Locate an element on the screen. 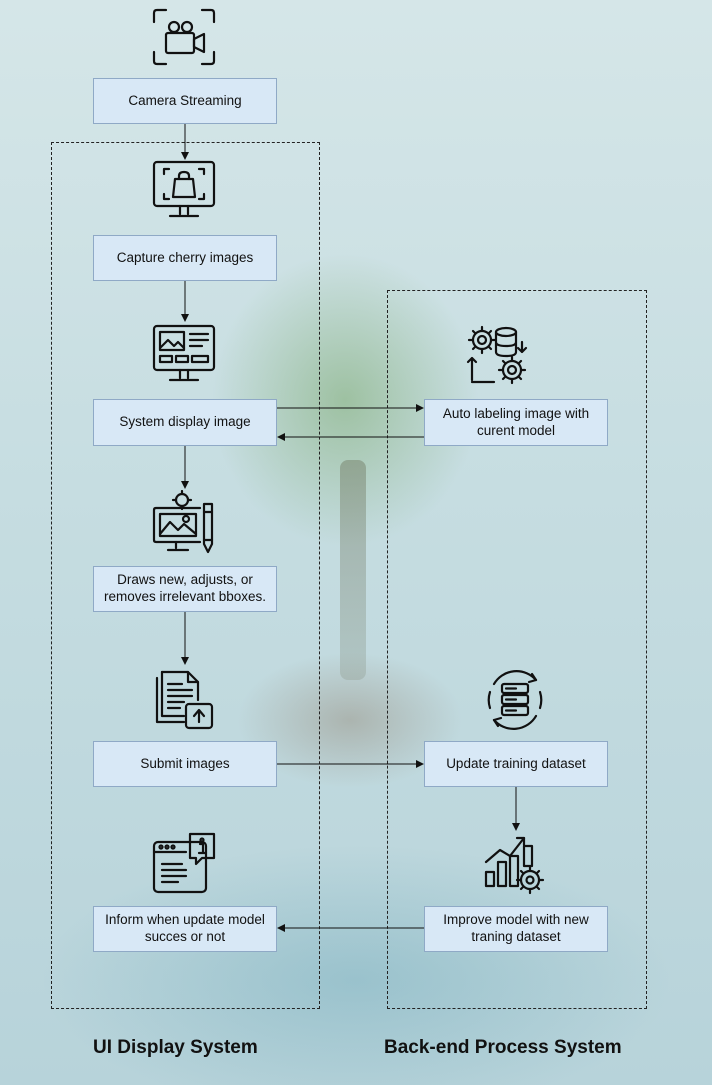 Image resolution: width=712 pixels, height=1085 pixels. capture-images-box: Capture cherry images is located at coordinates (185, 258).